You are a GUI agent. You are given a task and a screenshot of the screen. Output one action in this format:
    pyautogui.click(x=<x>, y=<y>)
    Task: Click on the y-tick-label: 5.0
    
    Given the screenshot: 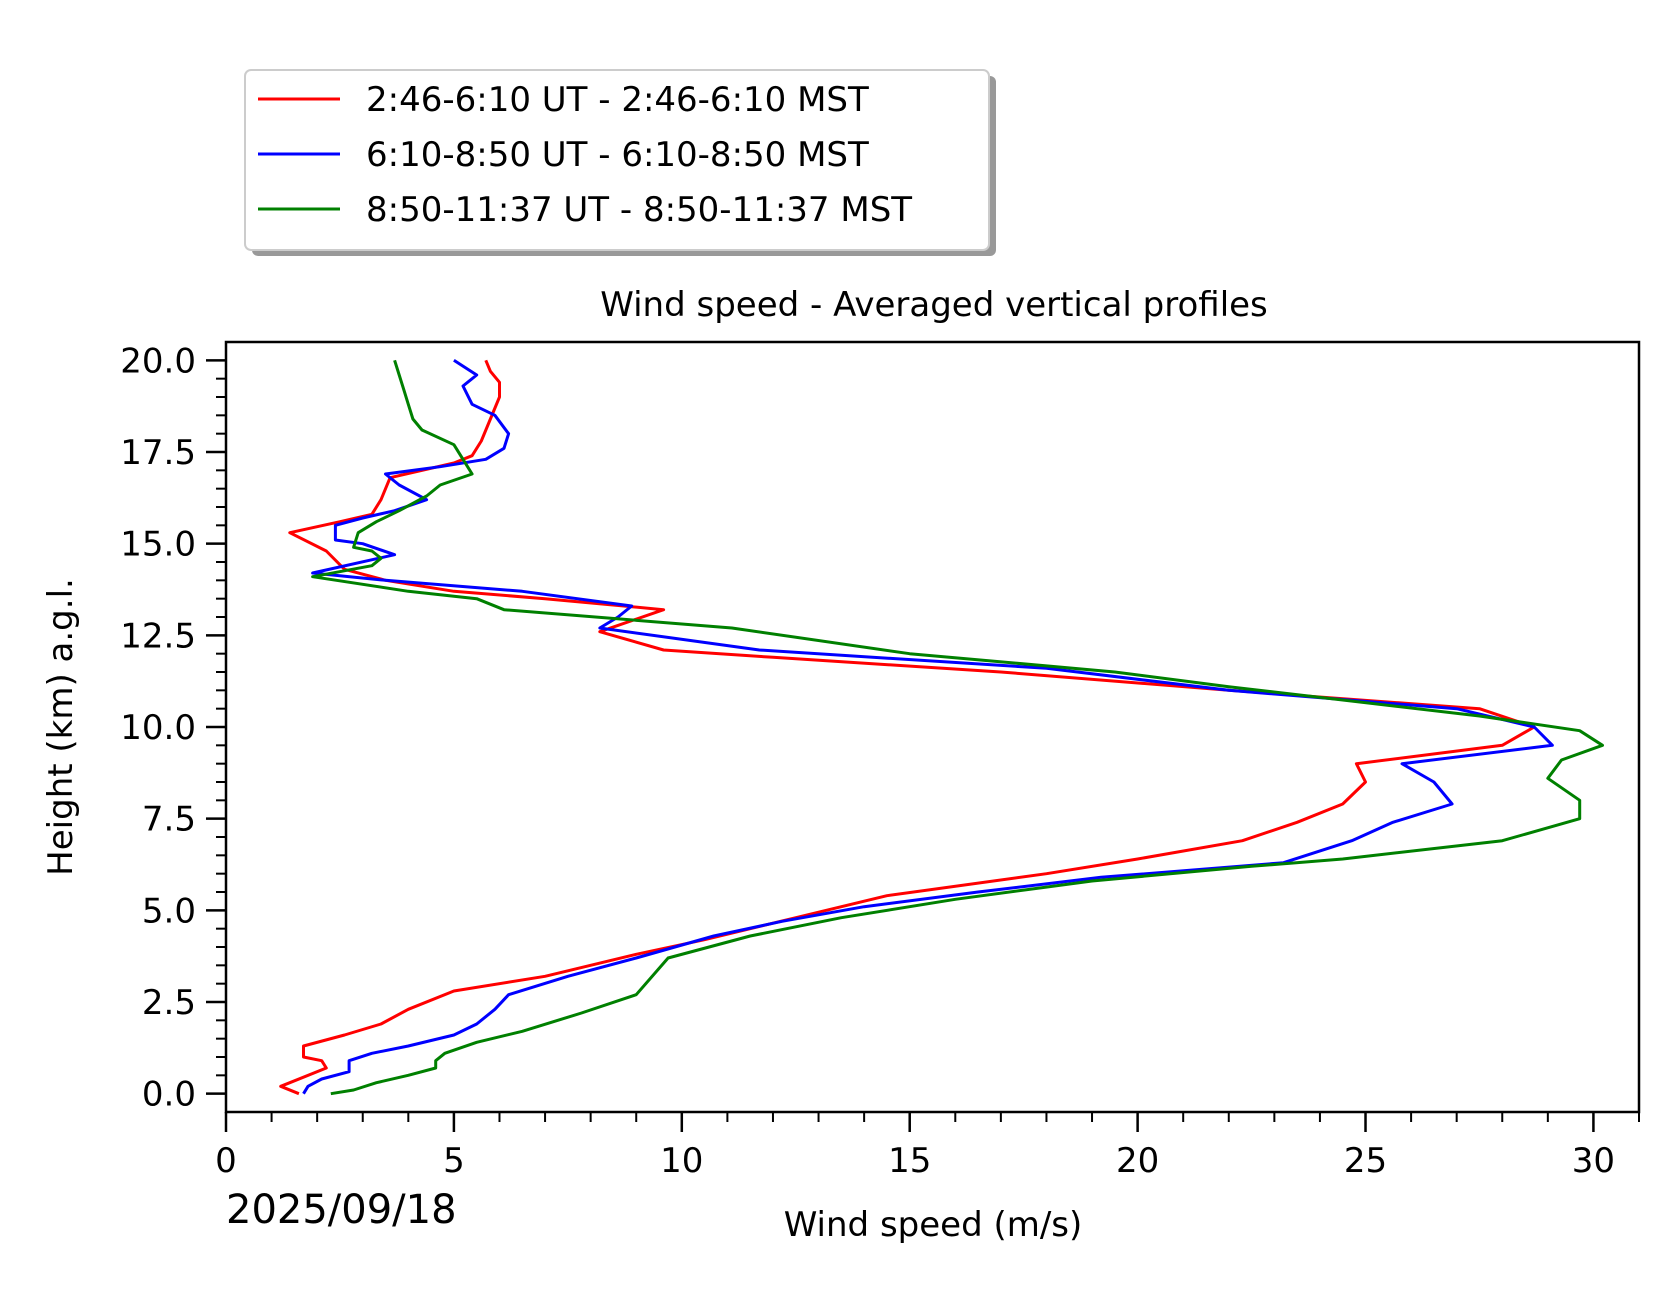 What is the action you would take?
    pyautogui.click(x=169, y=911)
    